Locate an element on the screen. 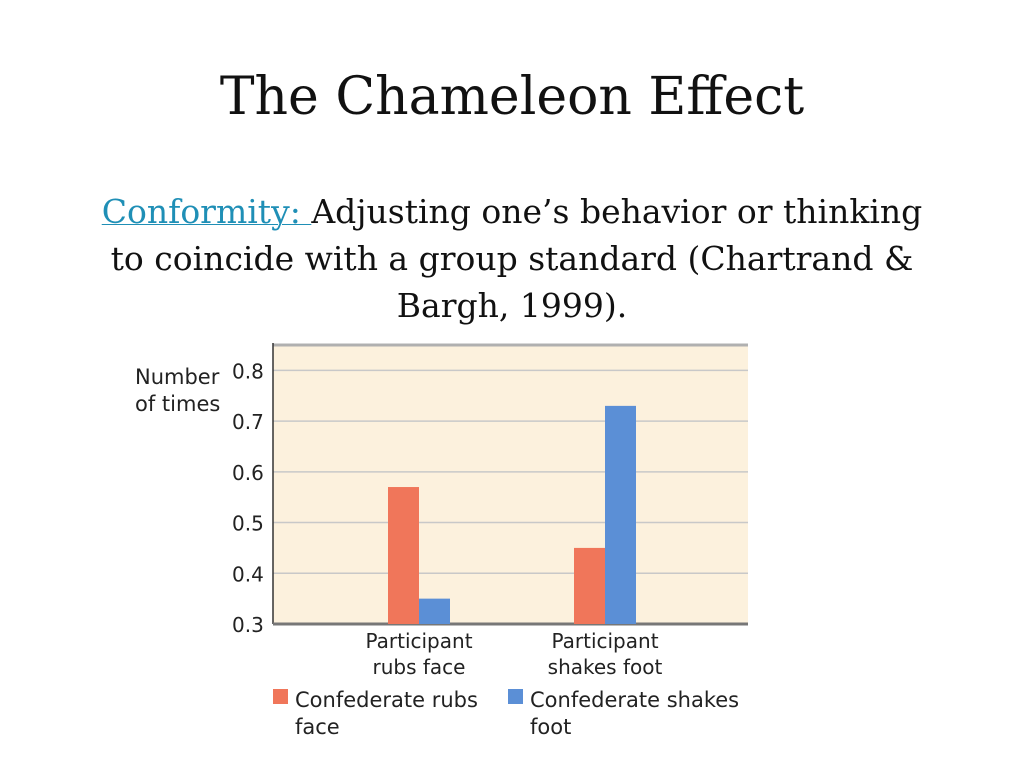 This screenshot has width=1024, height=768. x-tick-label: shakes foot is located at coordinates (605, 667).